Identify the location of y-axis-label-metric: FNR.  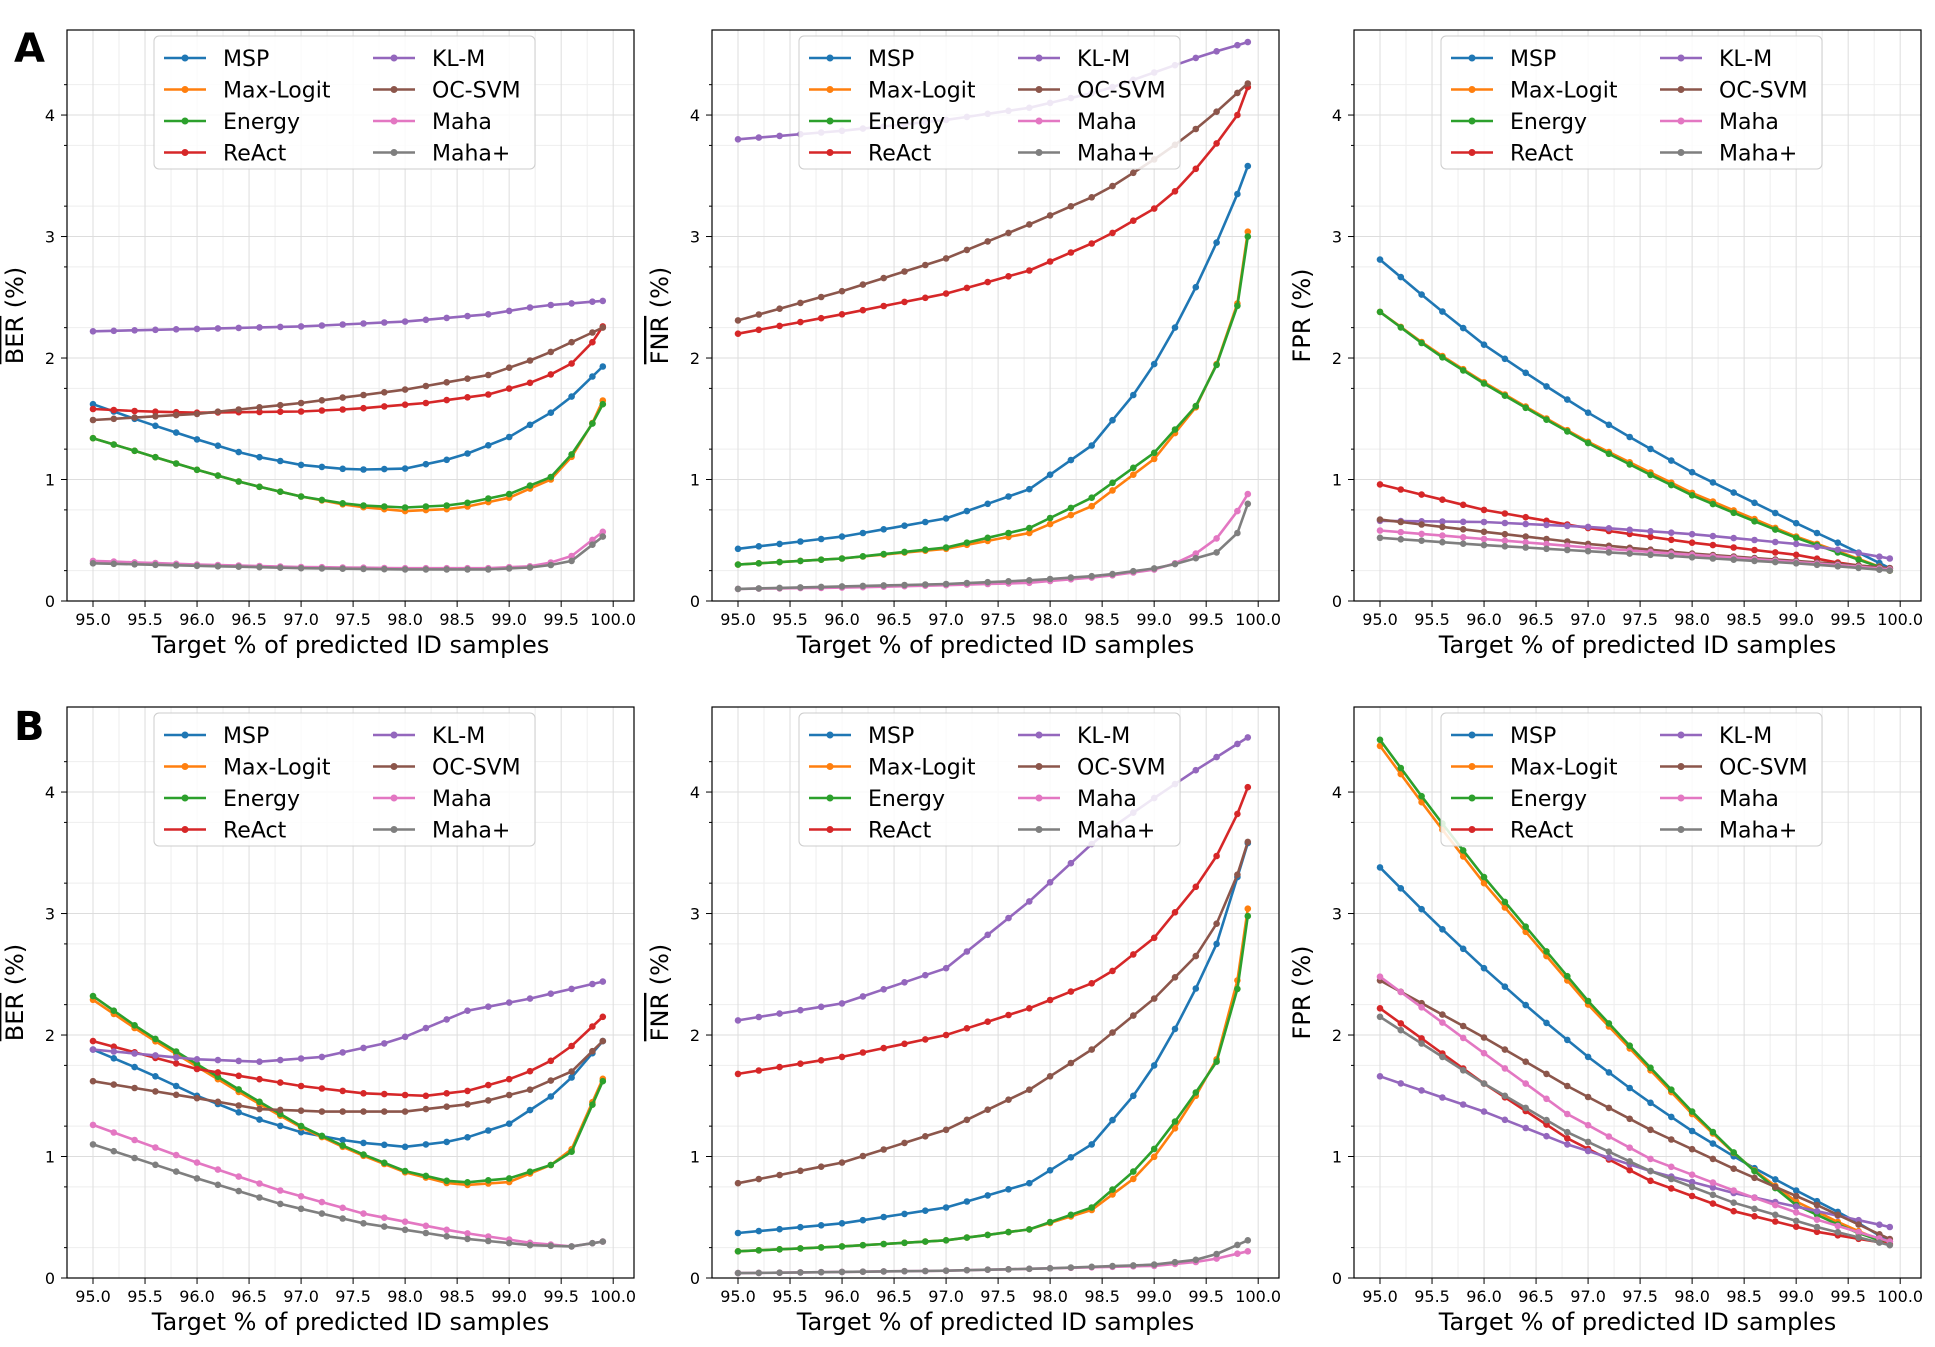
(660, 1017).